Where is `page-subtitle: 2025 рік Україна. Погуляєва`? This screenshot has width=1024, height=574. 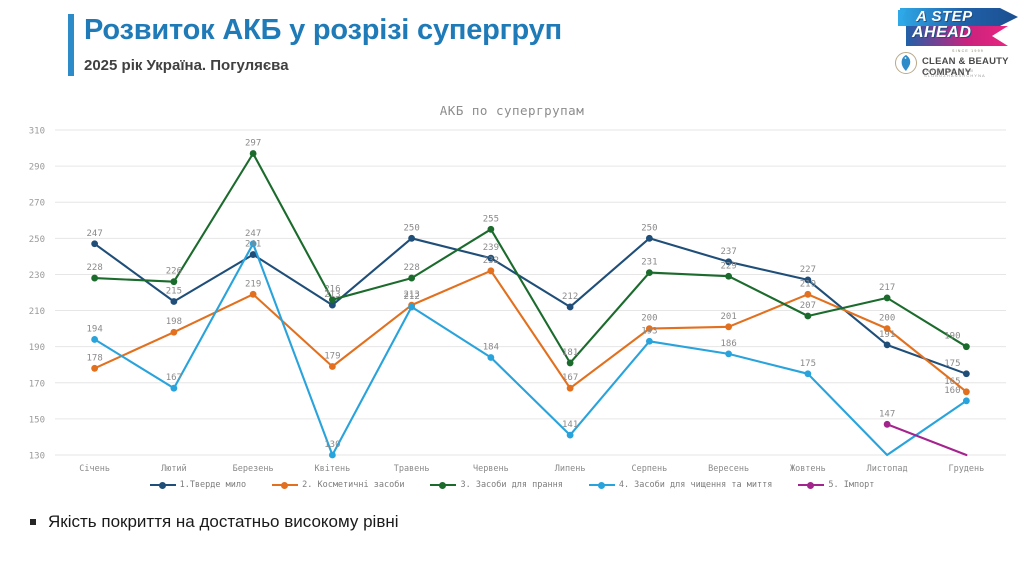
page-subtitle: 2025 рік Україна. Погуляєва is located at coordinates (186, 65).